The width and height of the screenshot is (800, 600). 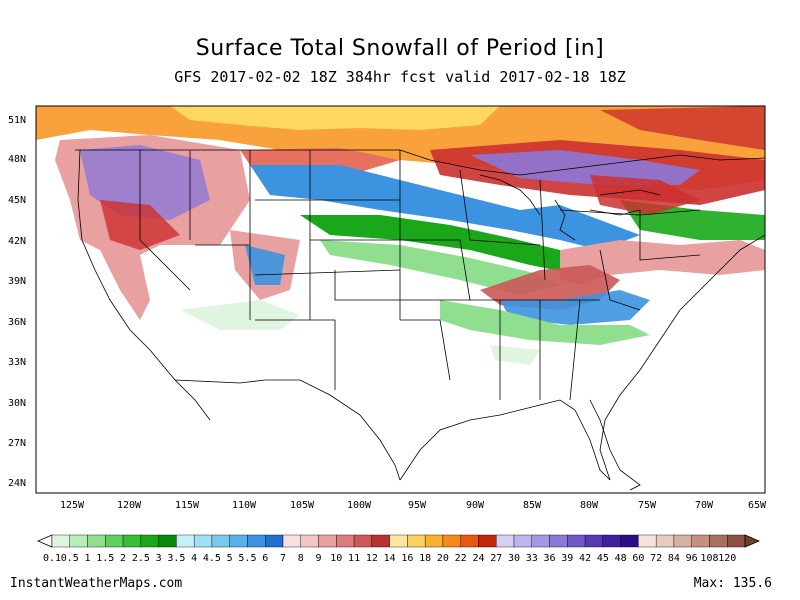 I want to click on lon-label: 95W, so click(x=417, y=505).